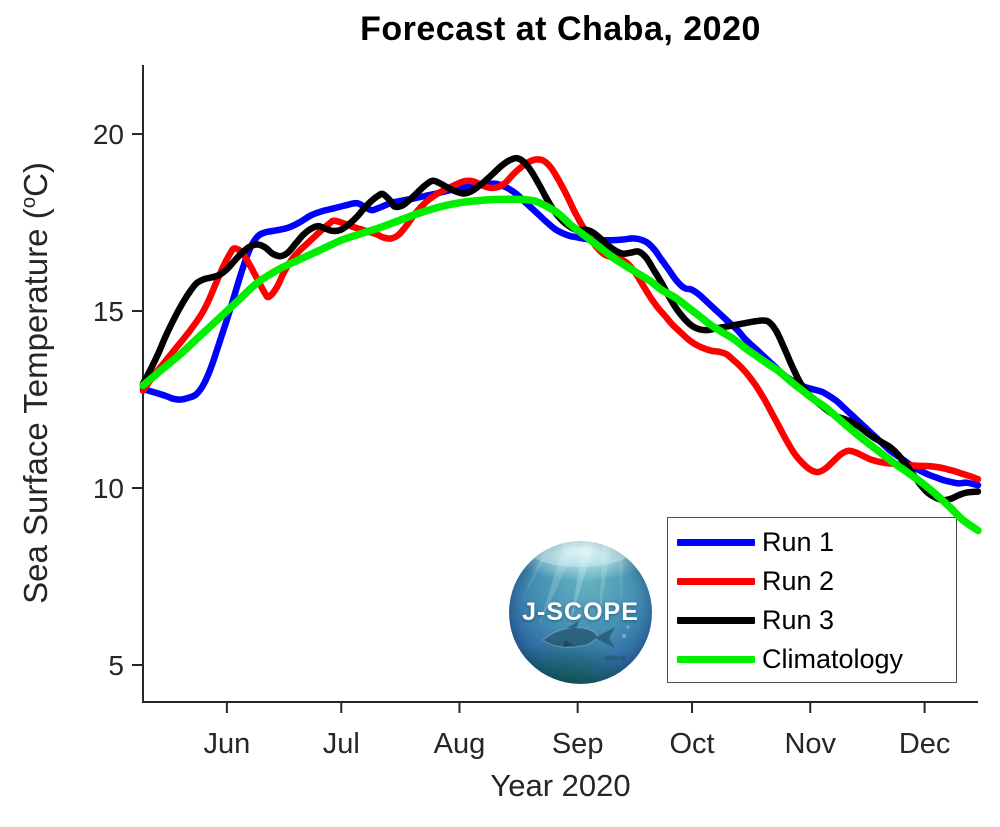 Image resolution: width=1000 pixels, height=827 pixels. I want to click on jscope-logo: J-SCOPE, so click(580, 612).